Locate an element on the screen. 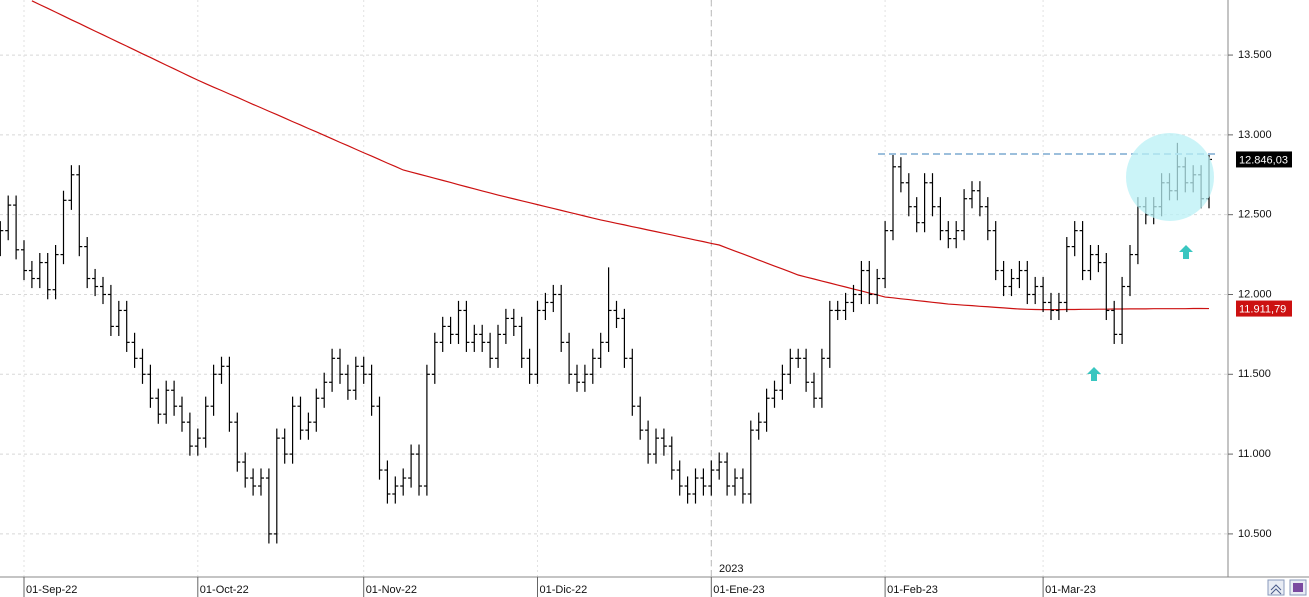 The width and height of the screenshot is (1309, 597). x-tick-label: 01-Dic-22 is located at coordinates (564, 590).